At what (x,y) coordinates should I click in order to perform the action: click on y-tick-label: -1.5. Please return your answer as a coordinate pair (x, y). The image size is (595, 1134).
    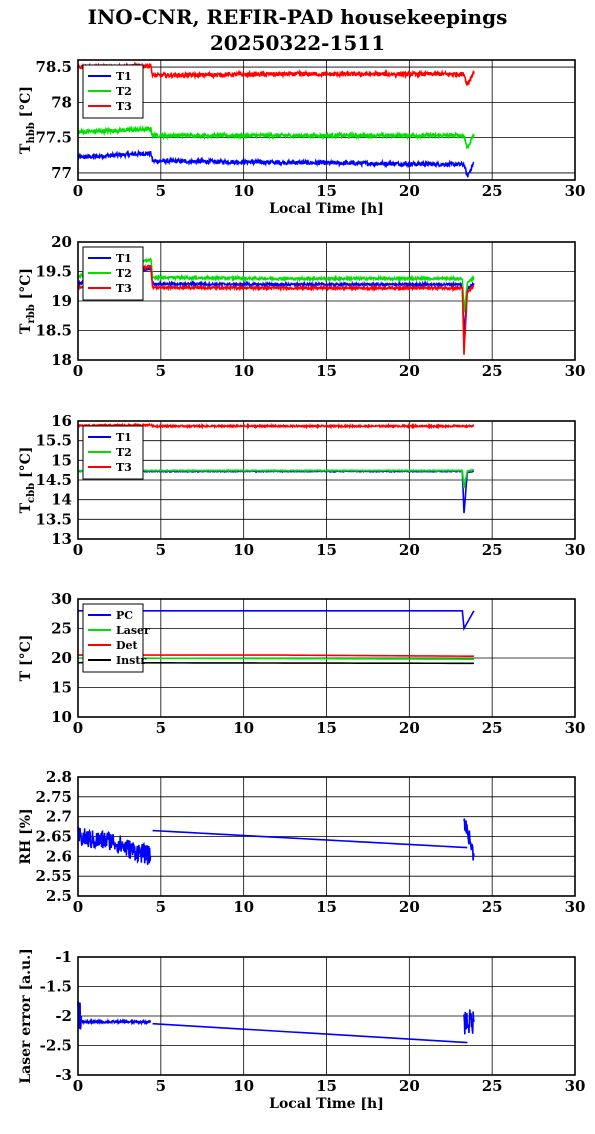
    Looking at the image, I should click on (56, 987).